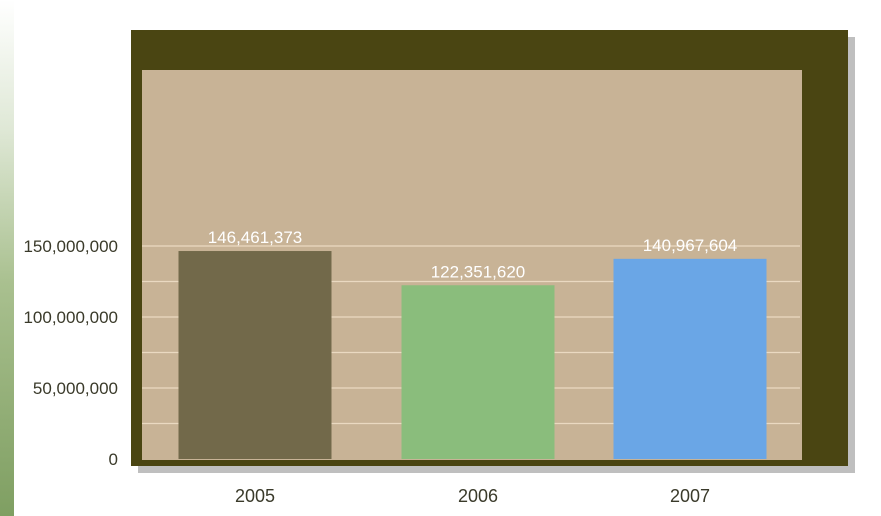 The height and width of the screenshot is (516, 881). I want to click on y-tick-label: 100,000,000, so click(70, 317).